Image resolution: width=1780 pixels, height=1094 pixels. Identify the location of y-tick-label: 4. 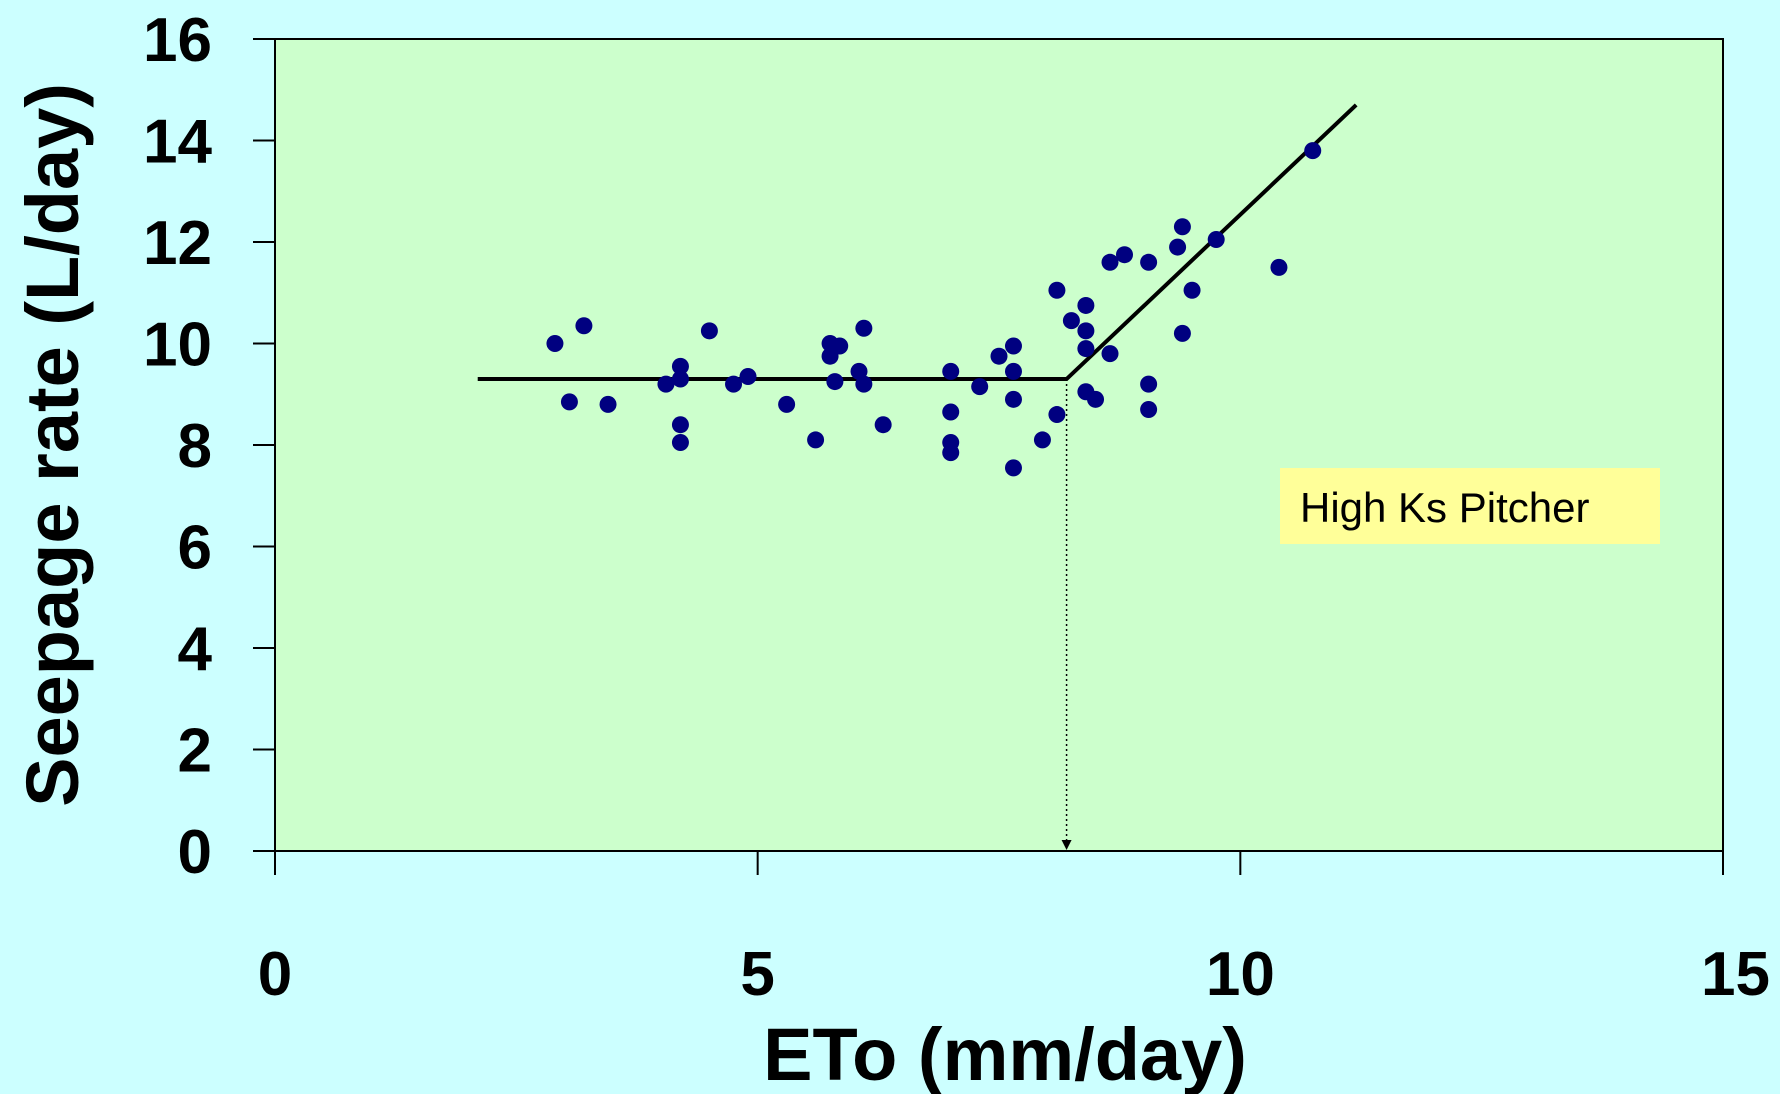
(195, 649).